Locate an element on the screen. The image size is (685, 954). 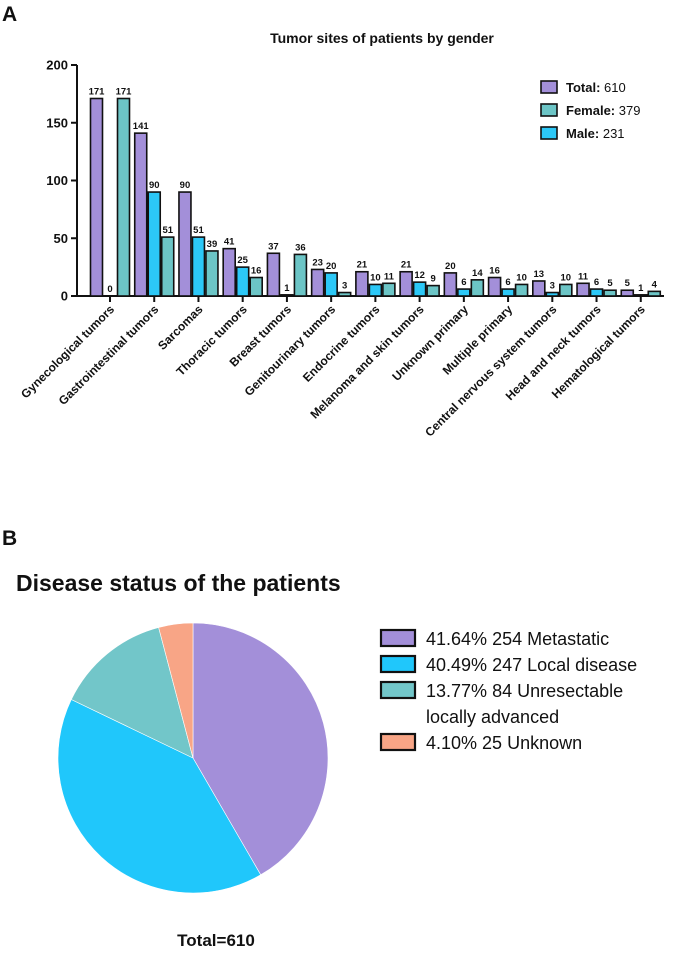
legend-percent: 40.49% is located at coordinates (456, 665).